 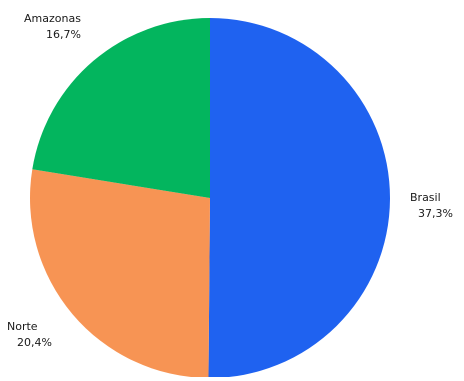 I want to click on slice-label-norte: Norte, so click(x=22, y=326).